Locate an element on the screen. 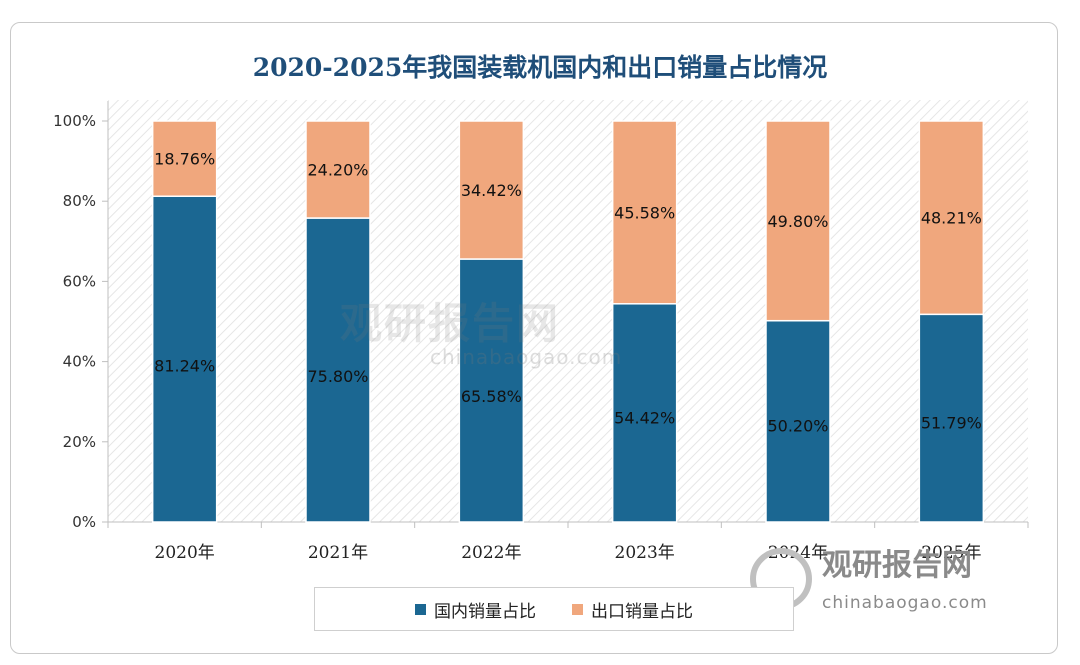  x-tick-label: 2021年 is located at coordinates (338, 553).